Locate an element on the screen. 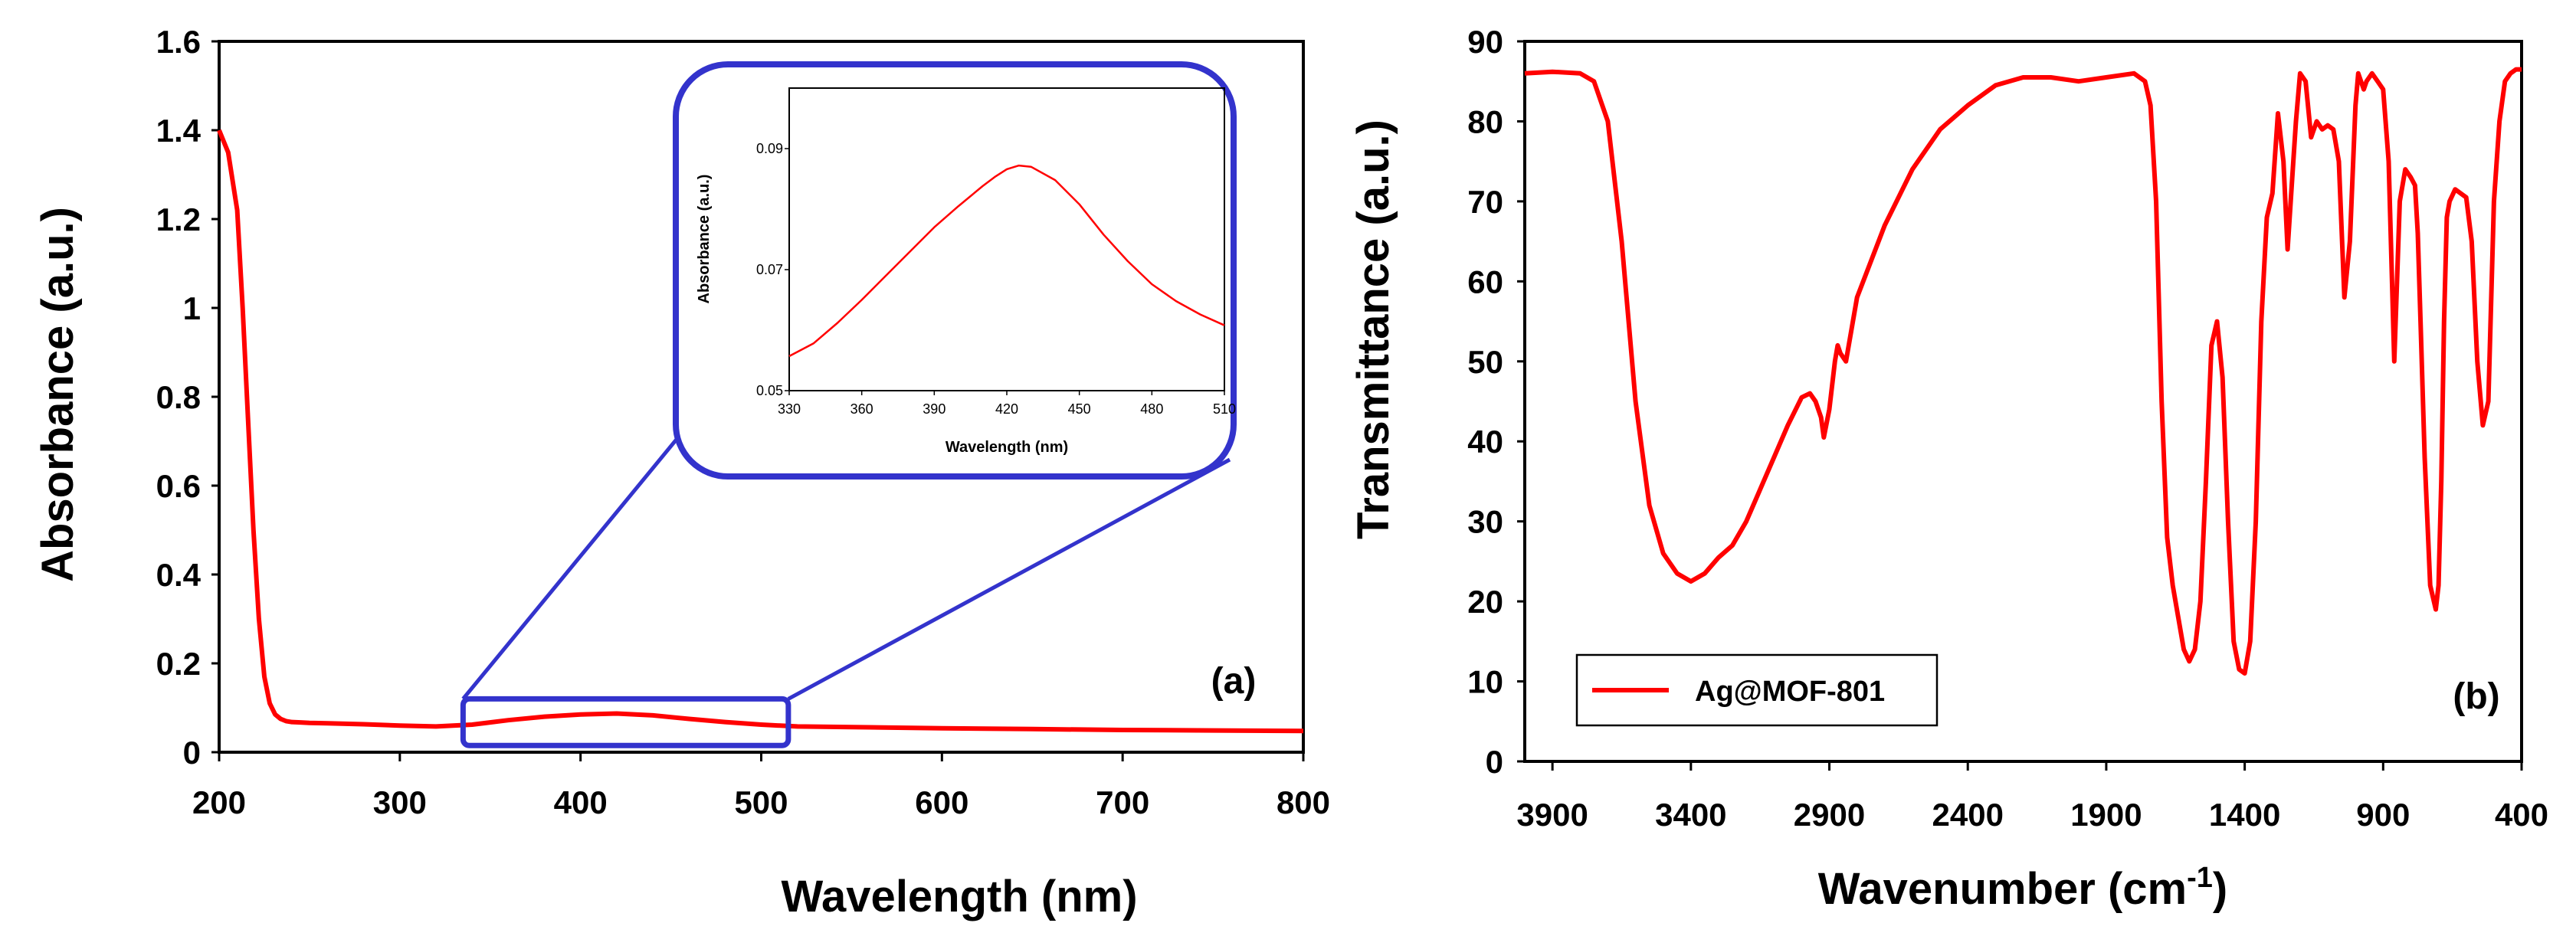 This screenshot has width=2576, height=946. panel-a-ytick: 0 is located at coordinates (192, 753).